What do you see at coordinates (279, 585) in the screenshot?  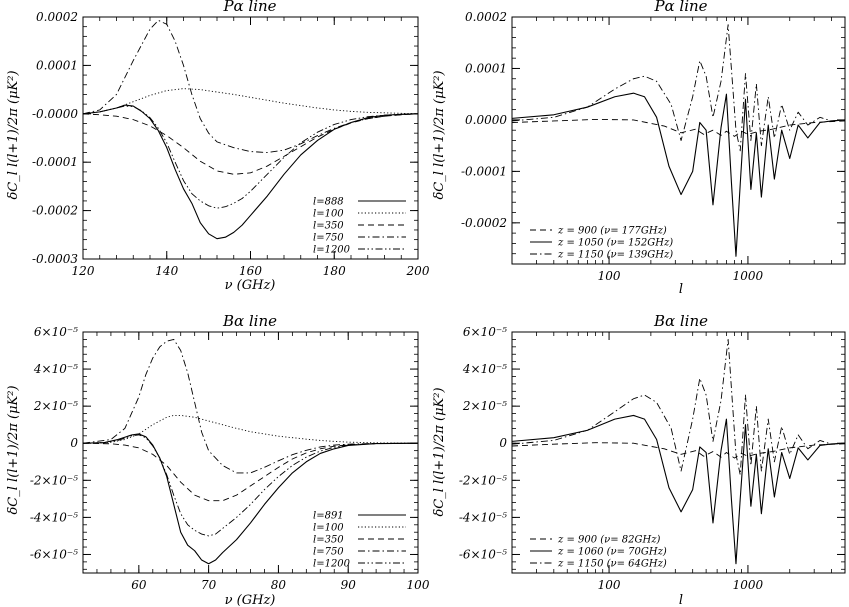 I see `x-tick-label: 80` at bounding box center [279, 585].